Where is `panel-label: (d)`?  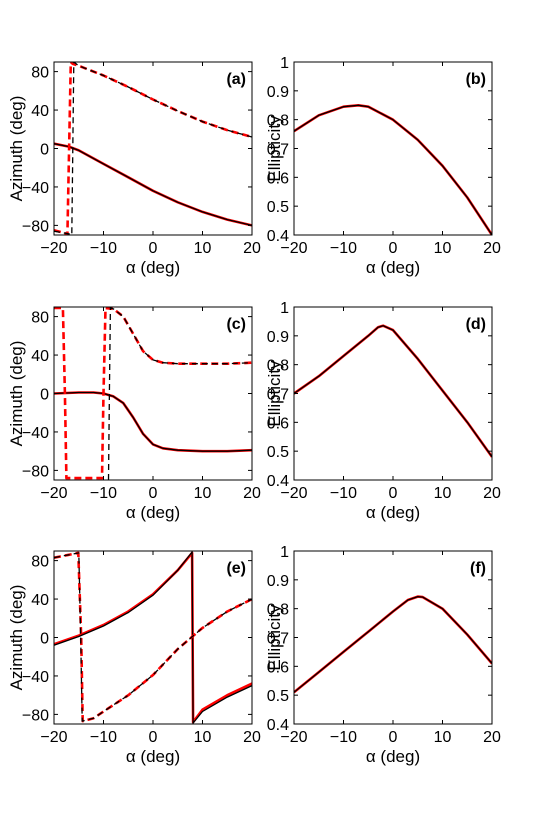
panel-label: (d) is located at coordinates (476, 324).